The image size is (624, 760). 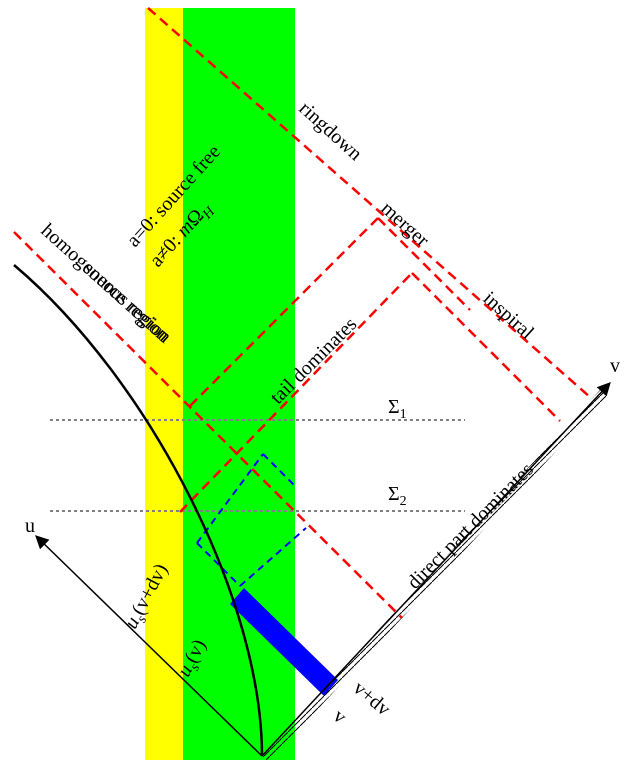 What do you see at coordinates (397, 409) in the screenshot?
I see `label-sigma1: Σ1` at bounding box center [397, 409].